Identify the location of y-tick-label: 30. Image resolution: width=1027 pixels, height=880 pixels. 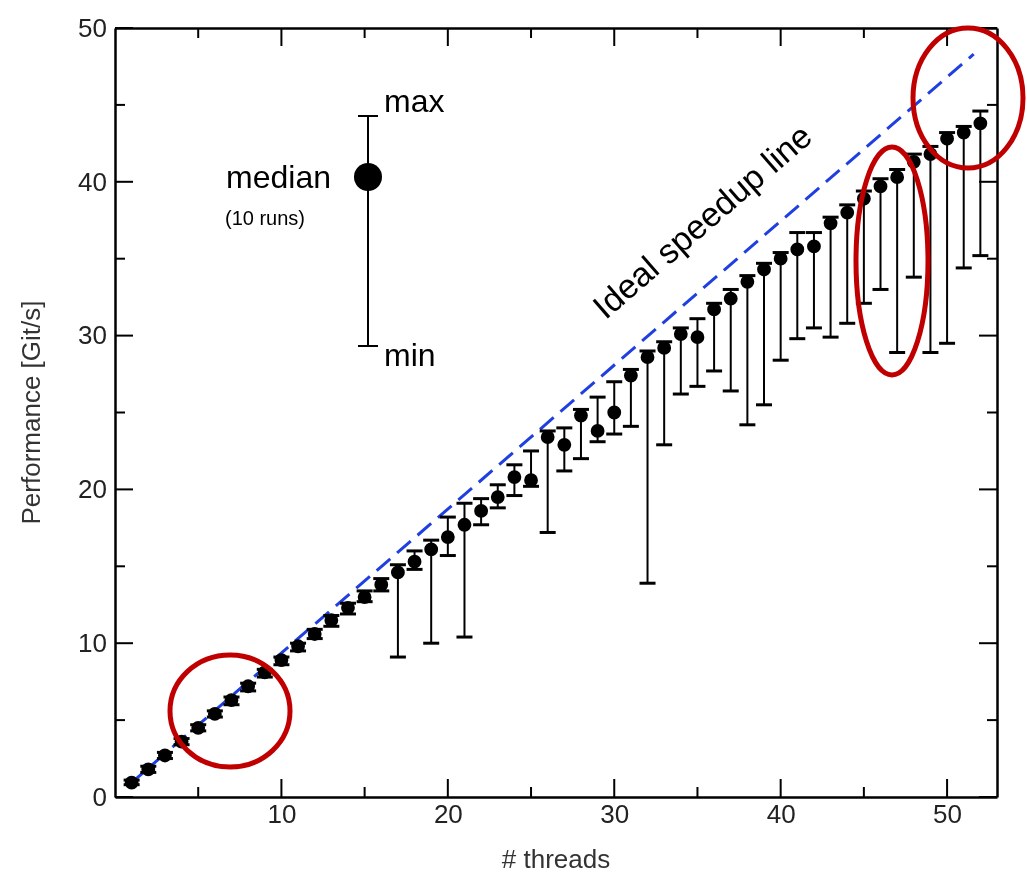
(92, 335).